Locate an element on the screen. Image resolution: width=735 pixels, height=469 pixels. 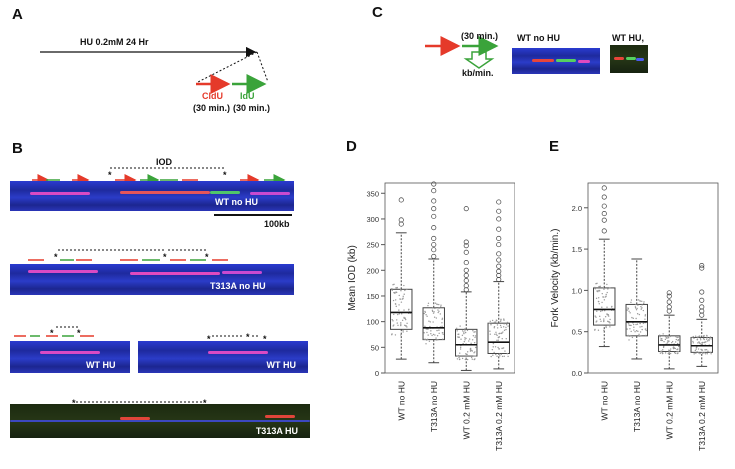
plot-frame is located at coordinates (653, 278).